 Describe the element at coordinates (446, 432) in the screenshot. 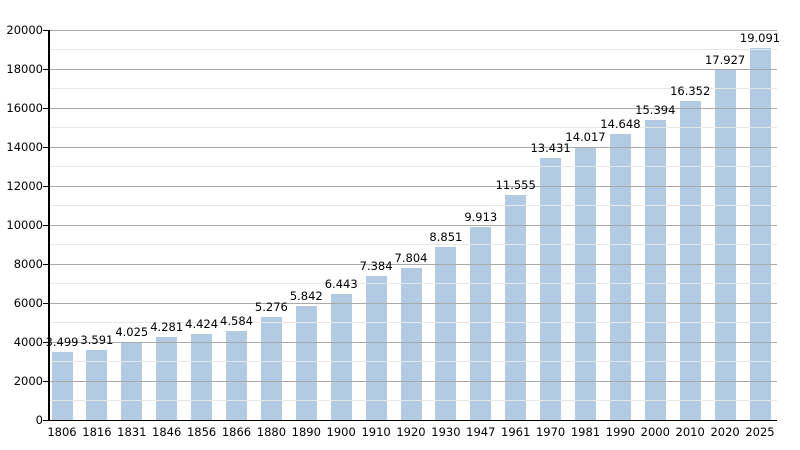

I see `x-tick-label: 1930` at that location.